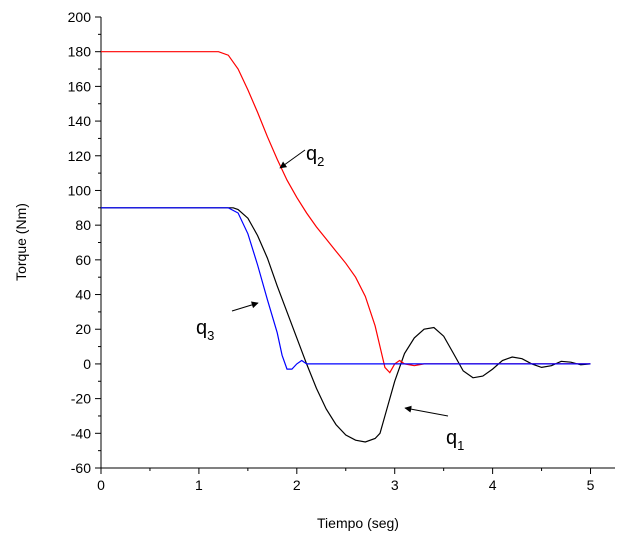 The image size is (629, 543). Describe the element at coordinates (83, 295) in the screenshot. I see `y-tick-label: 40` at that location.